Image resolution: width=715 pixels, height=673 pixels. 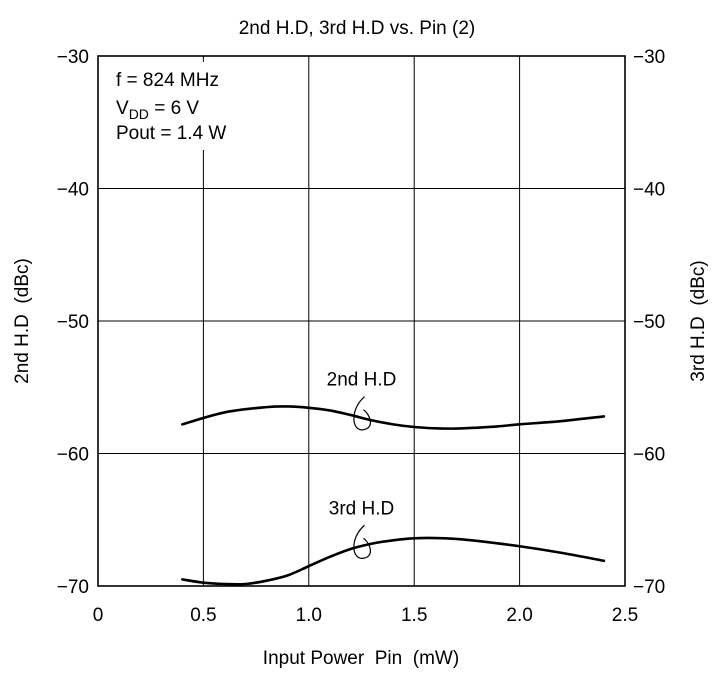 I want to click on y-axis-left-ticks: −30 −40 −50 −60 −70, so click(x=73, y=322).